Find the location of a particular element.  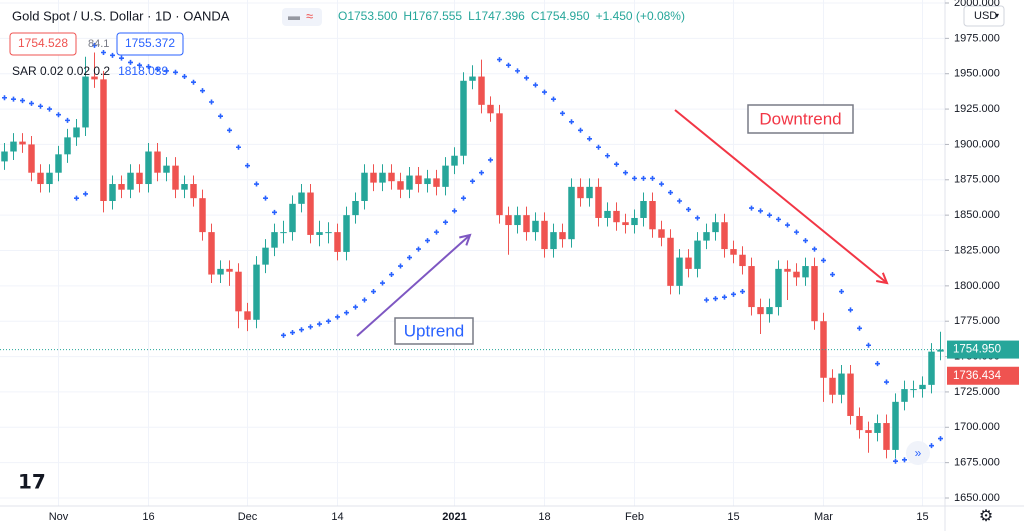

compare-button is located at coordinates (302, 17).